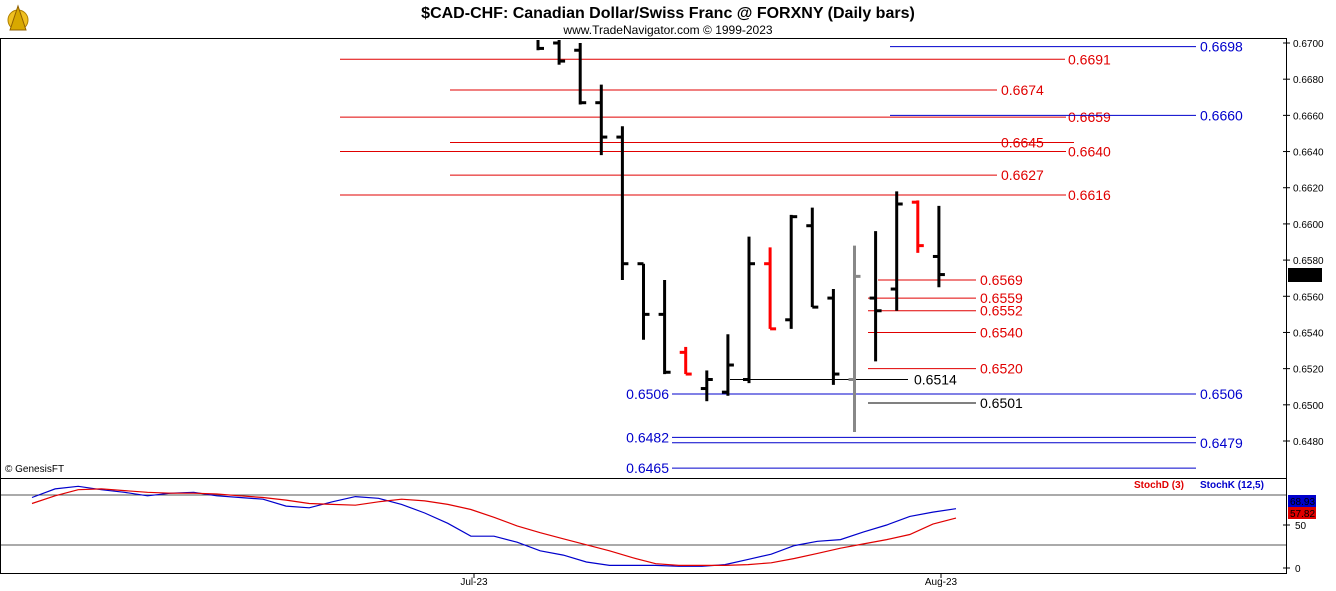 The width and height of the screenshot is (1336, 591). What do you see at coordinates (18, 17) in the screenshot?
I see `logo-icon` at bounding box center [18, 17].